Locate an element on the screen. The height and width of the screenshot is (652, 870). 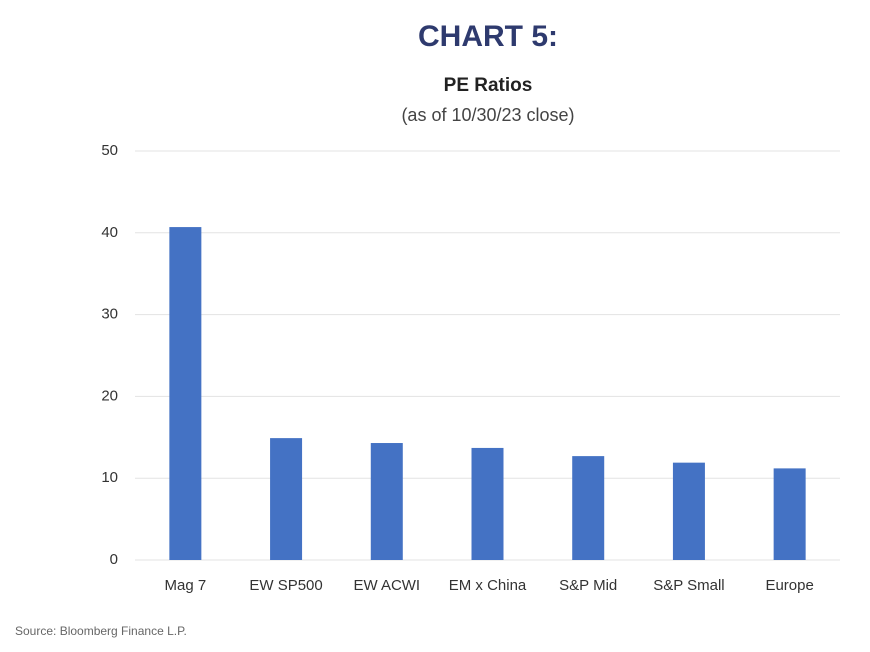
y-tick-label: 20 is located at coordinates (109, 395).